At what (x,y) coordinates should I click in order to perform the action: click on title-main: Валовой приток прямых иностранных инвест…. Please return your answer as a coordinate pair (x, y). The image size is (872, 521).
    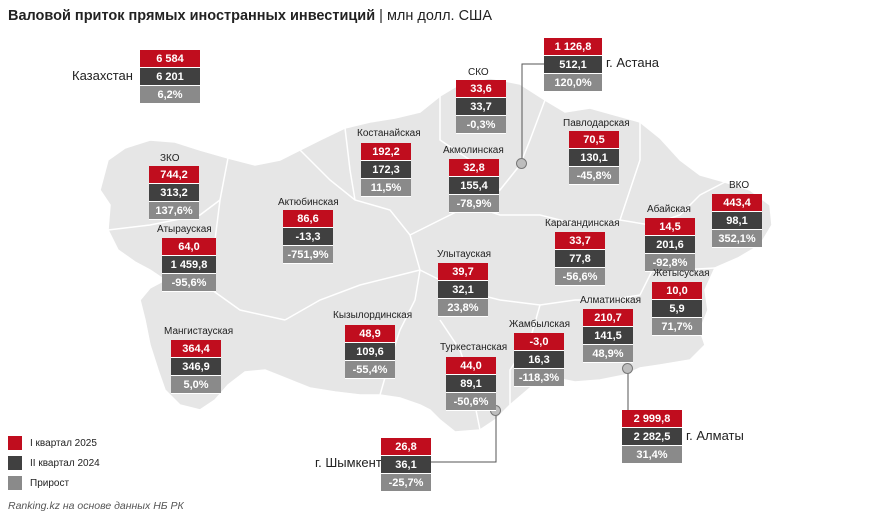
    Looking at the image, I should click on (192, 16).